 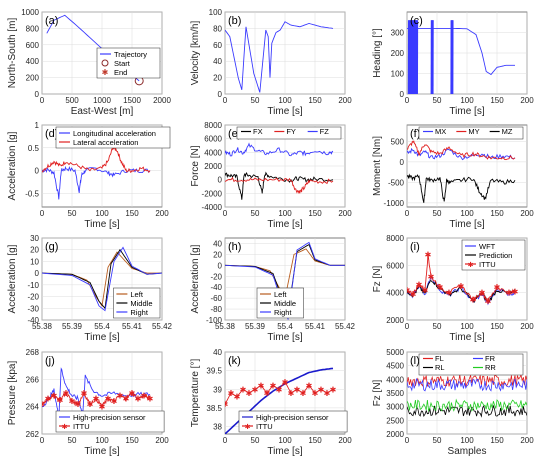 What do you see at coordinates (96, 399) in the screenshot?
I see `series-ittu-line` at bounding box center [96, 399].